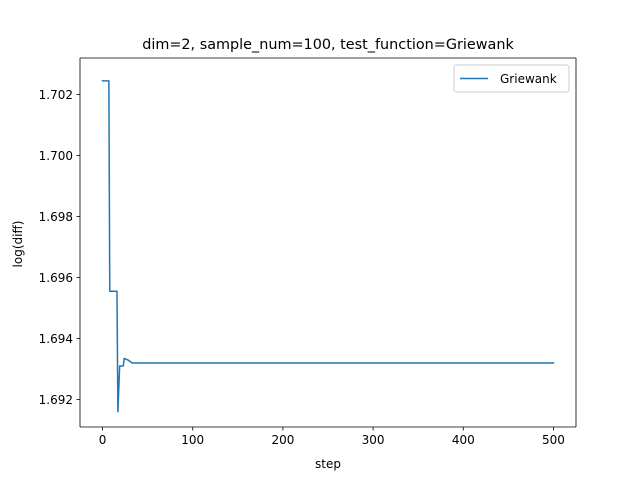  Describe the element at coordinates (282, 440) in the screenshot. I see `x-tick-label: 200` at that location.